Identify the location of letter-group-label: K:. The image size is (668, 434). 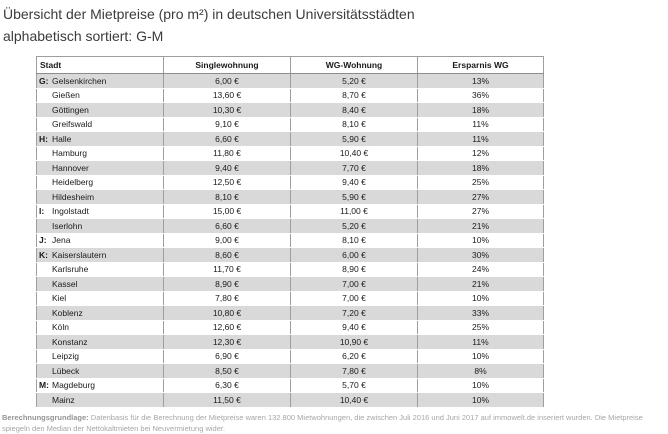
(43, 254).